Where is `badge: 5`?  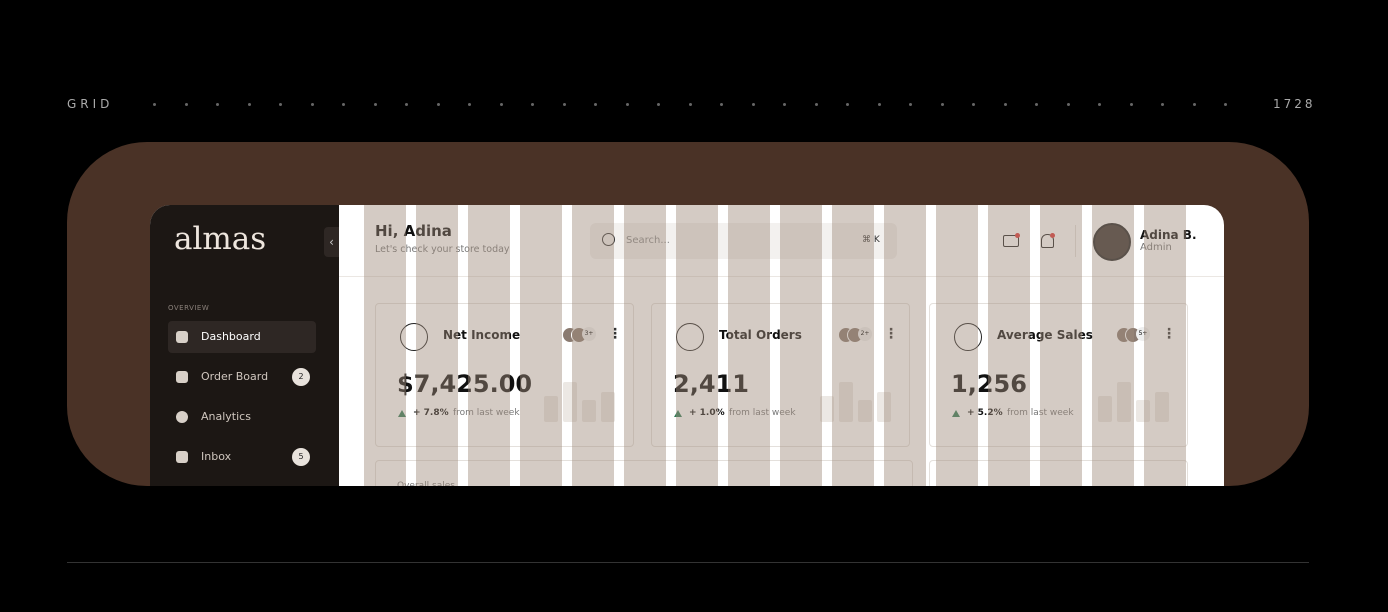 badge: 5 is located at coordinates (301, 457).